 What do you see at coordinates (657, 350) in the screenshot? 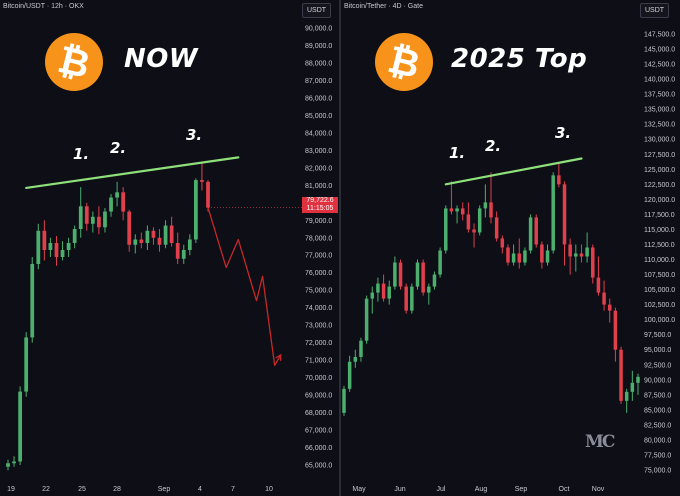
I see `y-tick-label: 95,000.0` at bounding box center [657, 350].